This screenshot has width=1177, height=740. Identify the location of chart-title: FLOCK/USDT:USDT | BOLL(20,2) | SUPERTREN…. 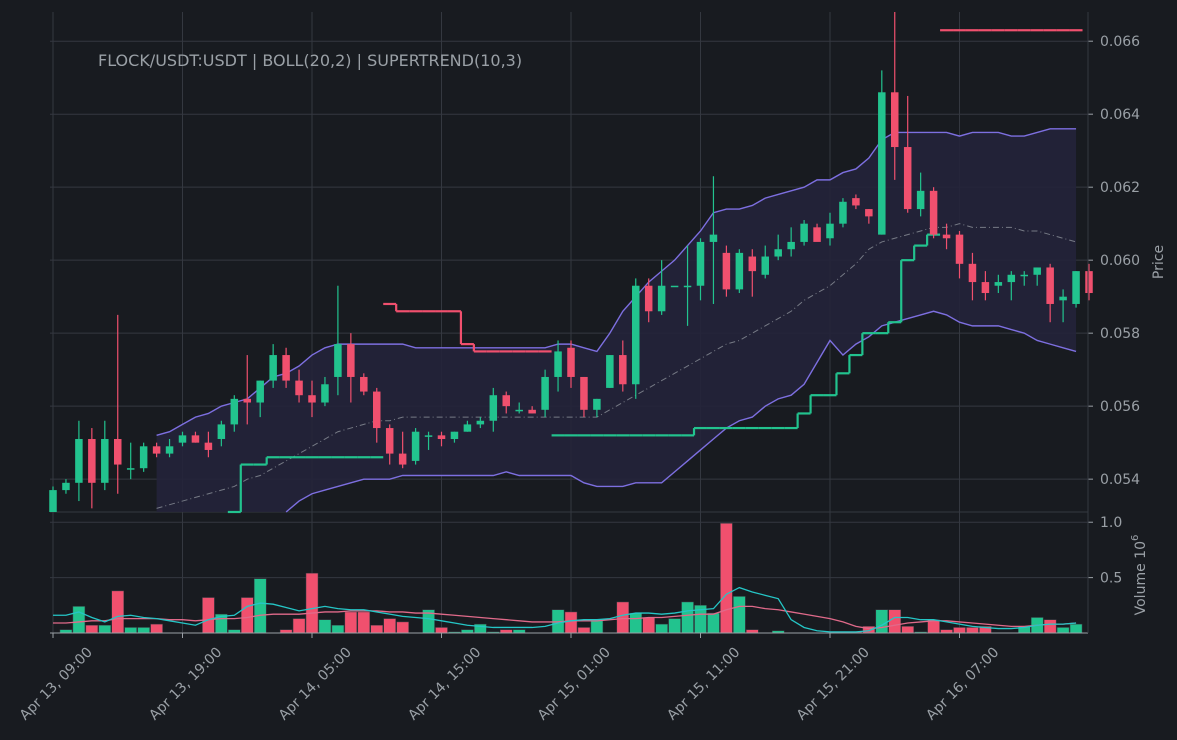
(310, 60).